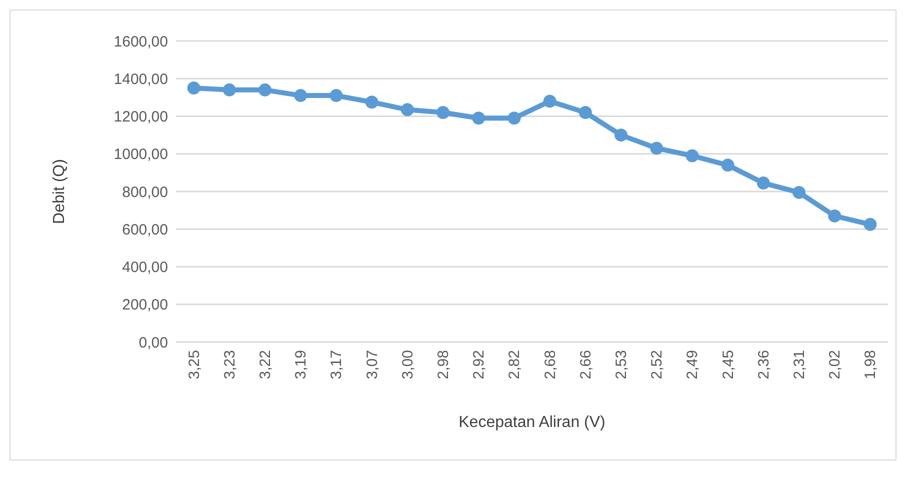  Describe the element at coordinates (372, 365) in the screenshot. I see `x-tick-label: 3,07` at that location.